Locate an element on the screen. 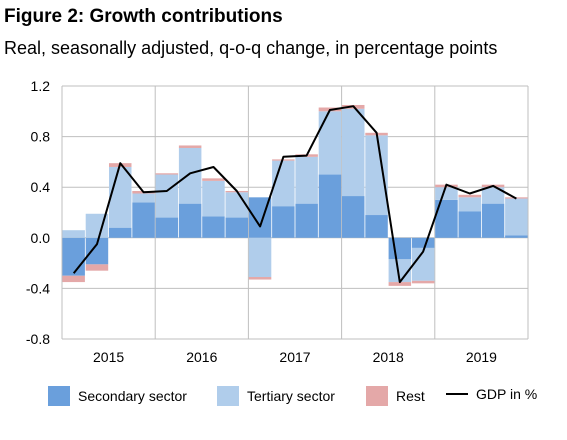  legend-item-rest: Rest is located at coordinates (395, 396).